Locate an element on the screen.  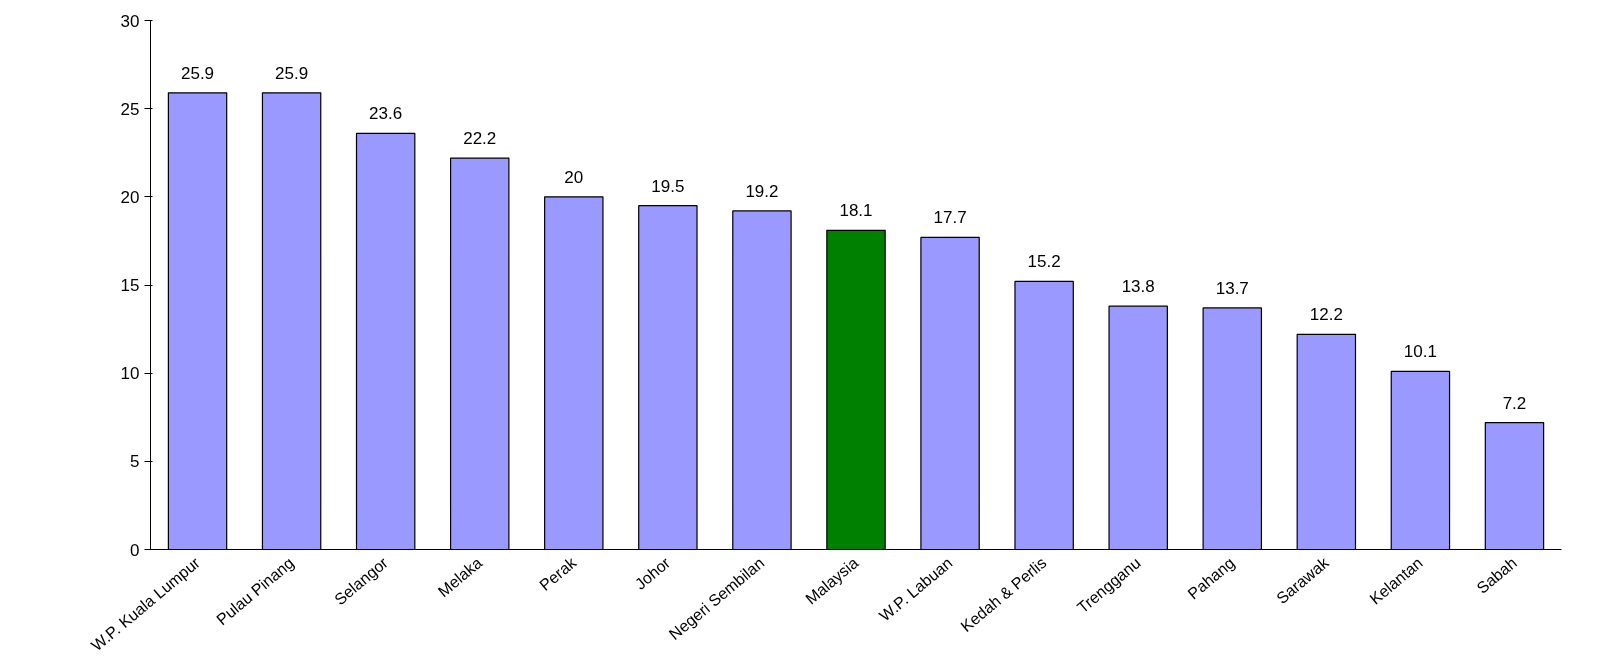
data-label: 13.8 is located at coordinates (1138, 287).